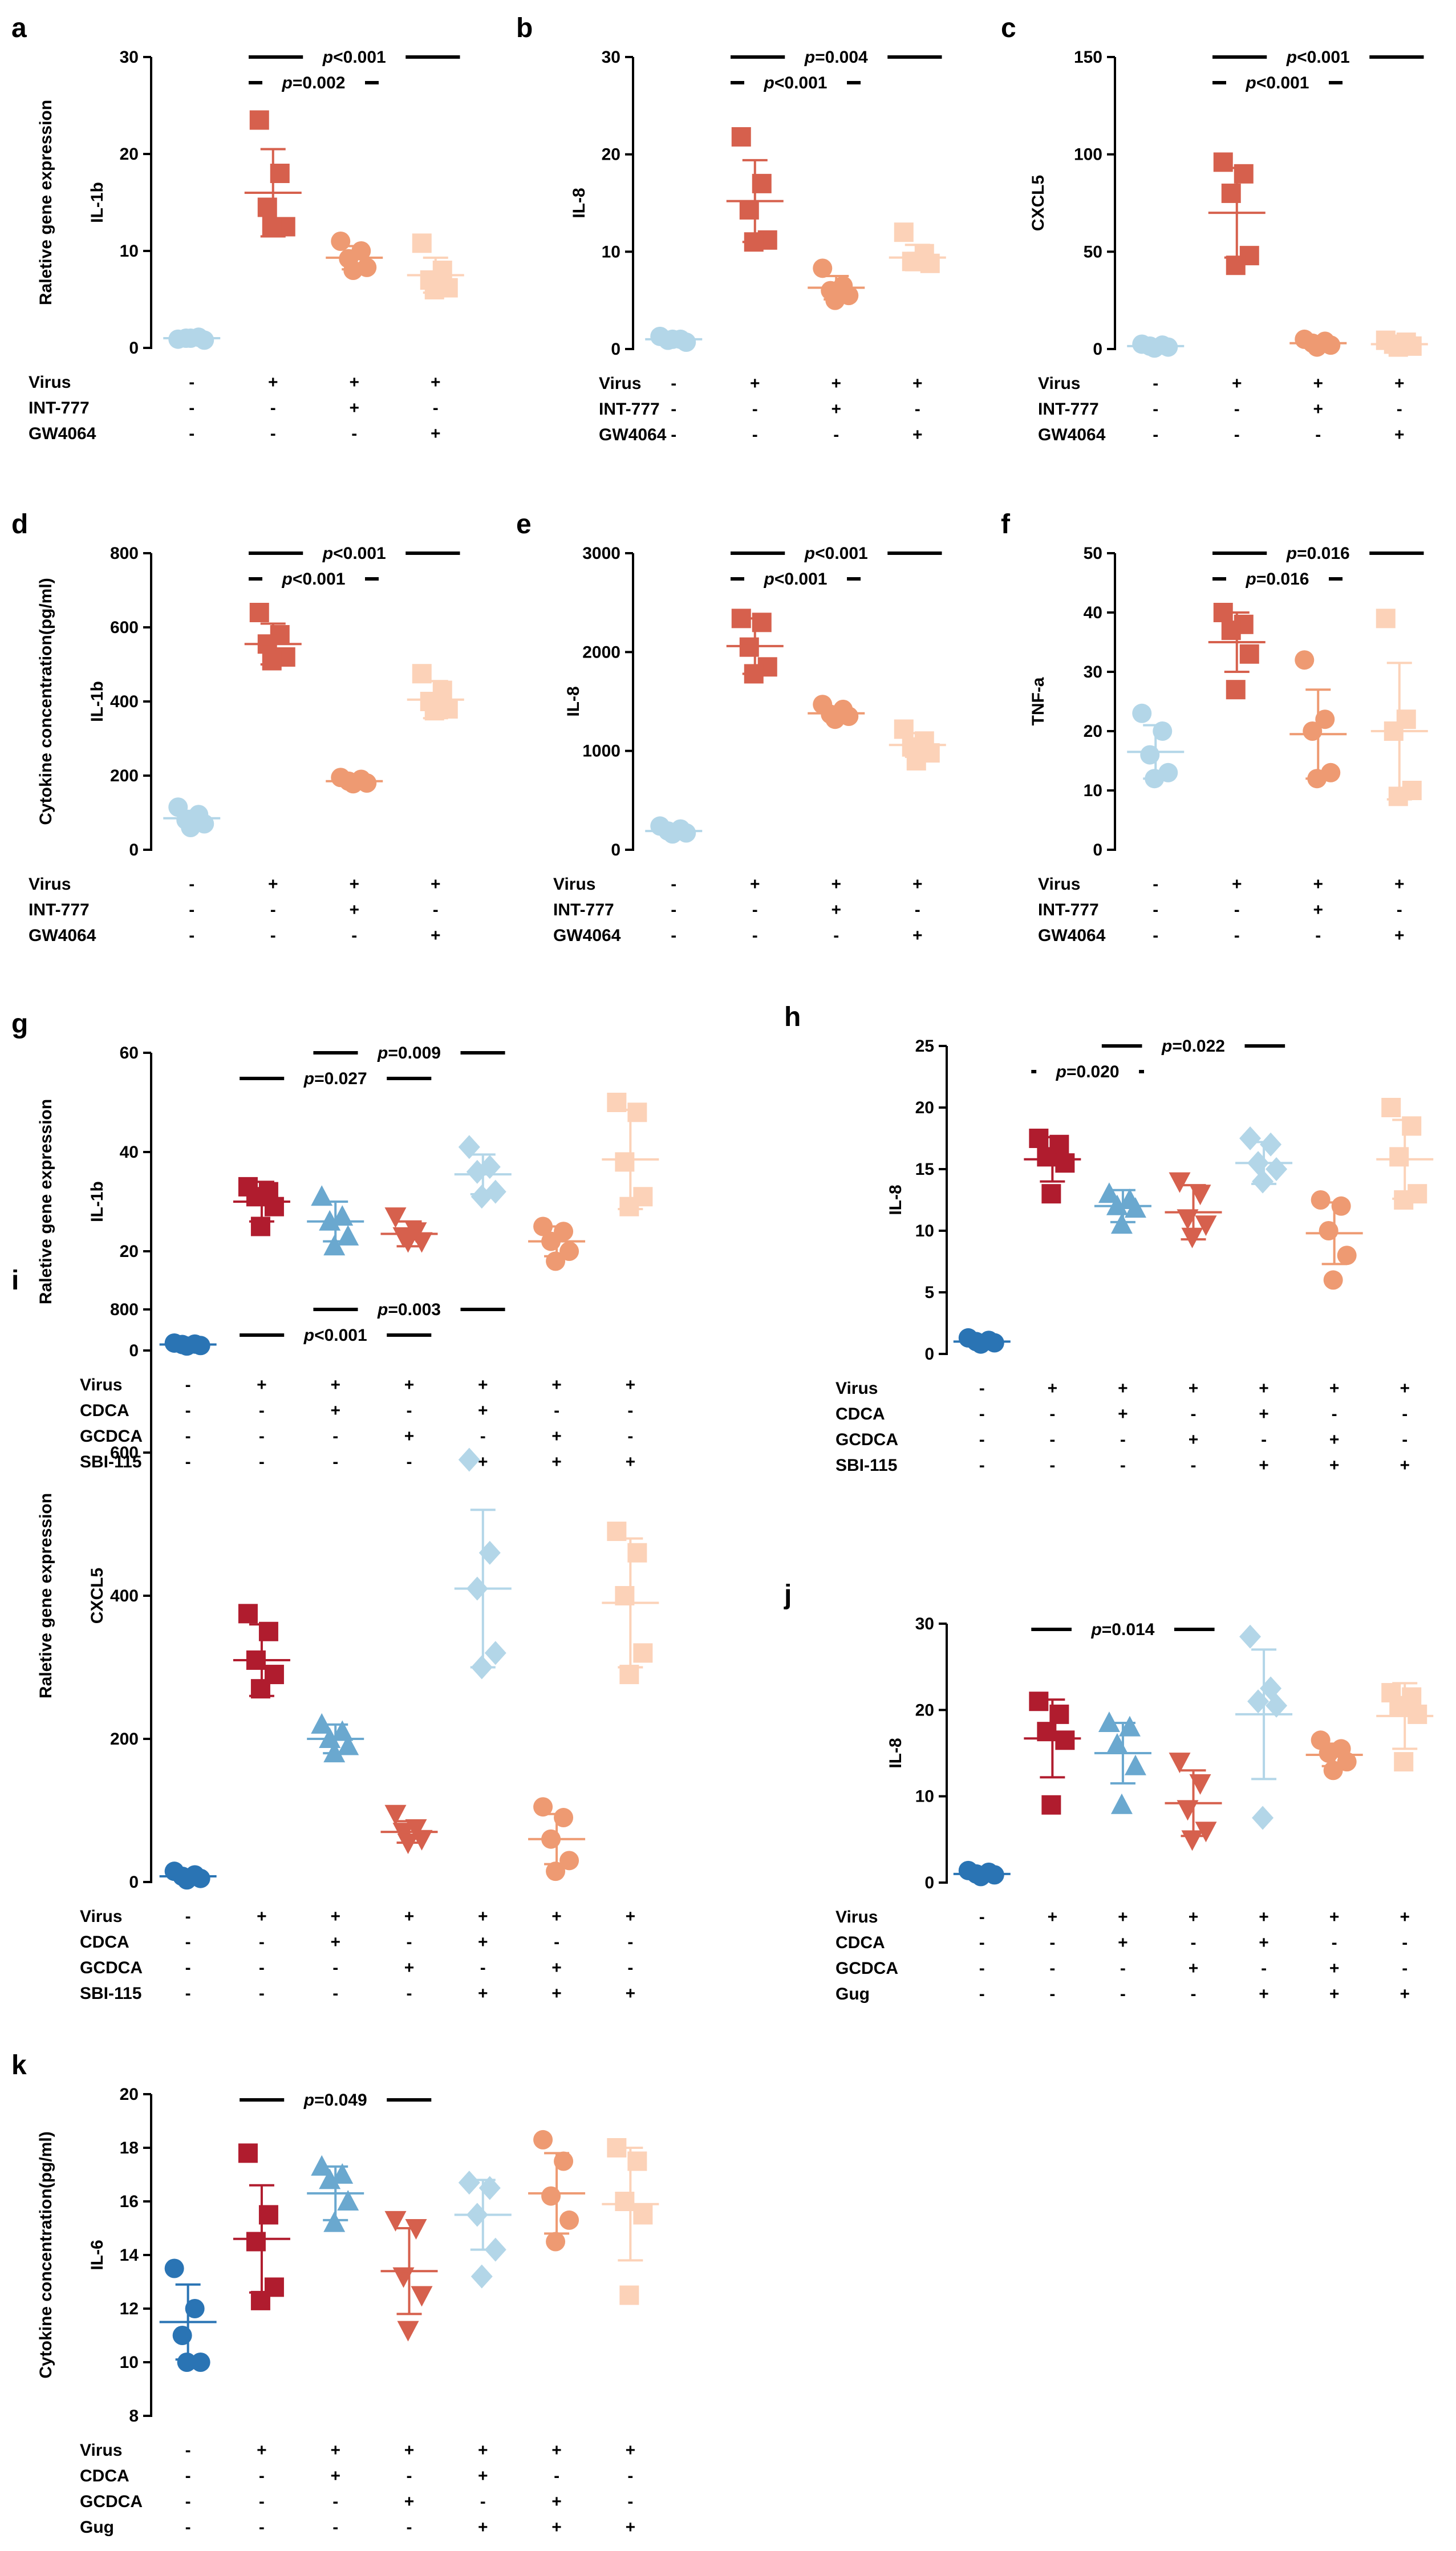 Image resolution: width=1456 pixels, height=2551 pixels. Describe the element at coordinates (929, 1293) in the screenshot. I see `y-tick-label: 5` at that location.